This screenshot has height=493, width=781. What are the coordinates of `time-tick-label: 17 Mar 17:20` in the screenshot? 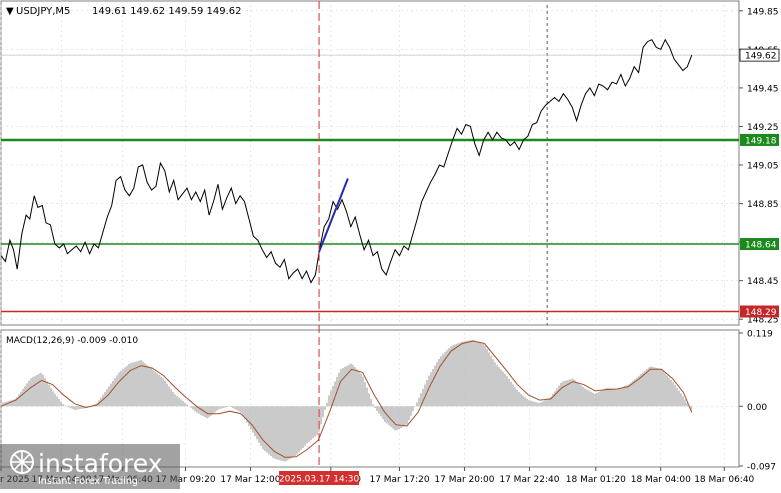 It's located at (399, 480).